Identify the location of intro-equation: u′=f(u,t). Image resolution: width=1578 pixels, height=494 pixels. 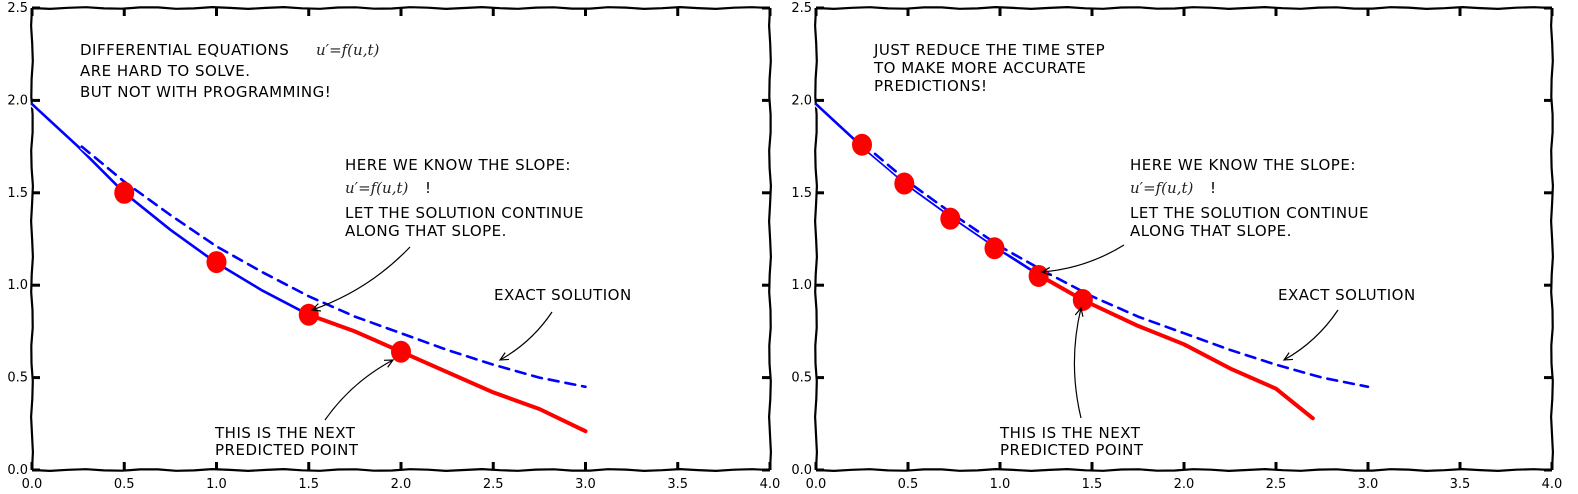
(347, 50).